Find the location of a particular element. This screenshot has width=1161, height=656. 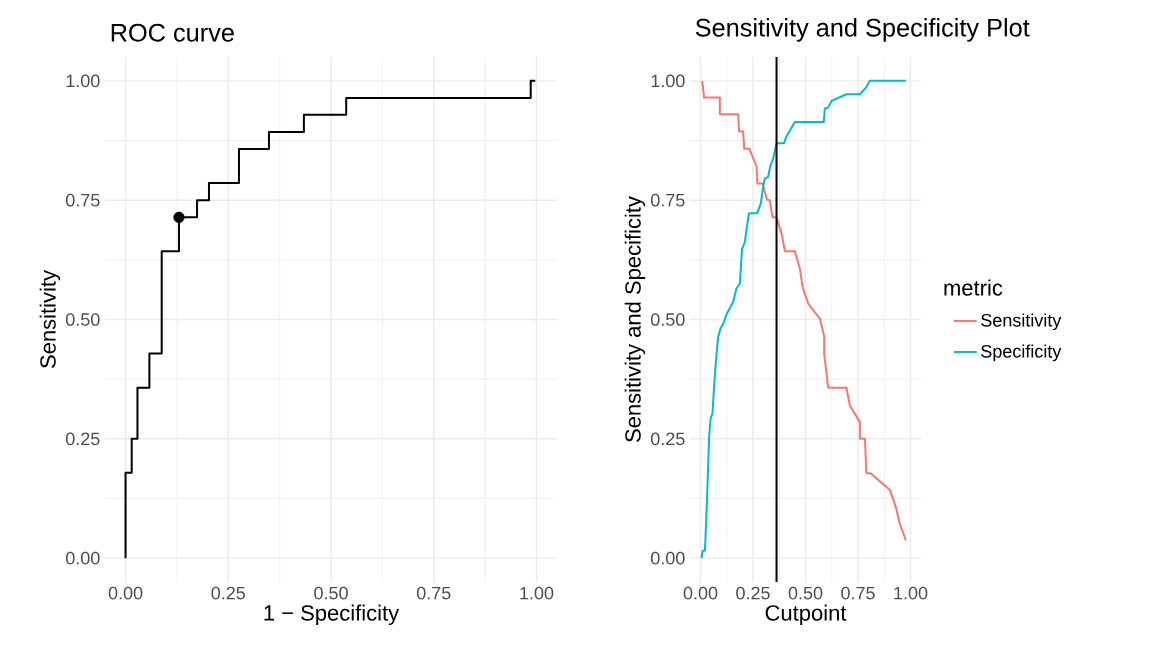

chart-title: ROC curve is located at coordinates (172, 32).